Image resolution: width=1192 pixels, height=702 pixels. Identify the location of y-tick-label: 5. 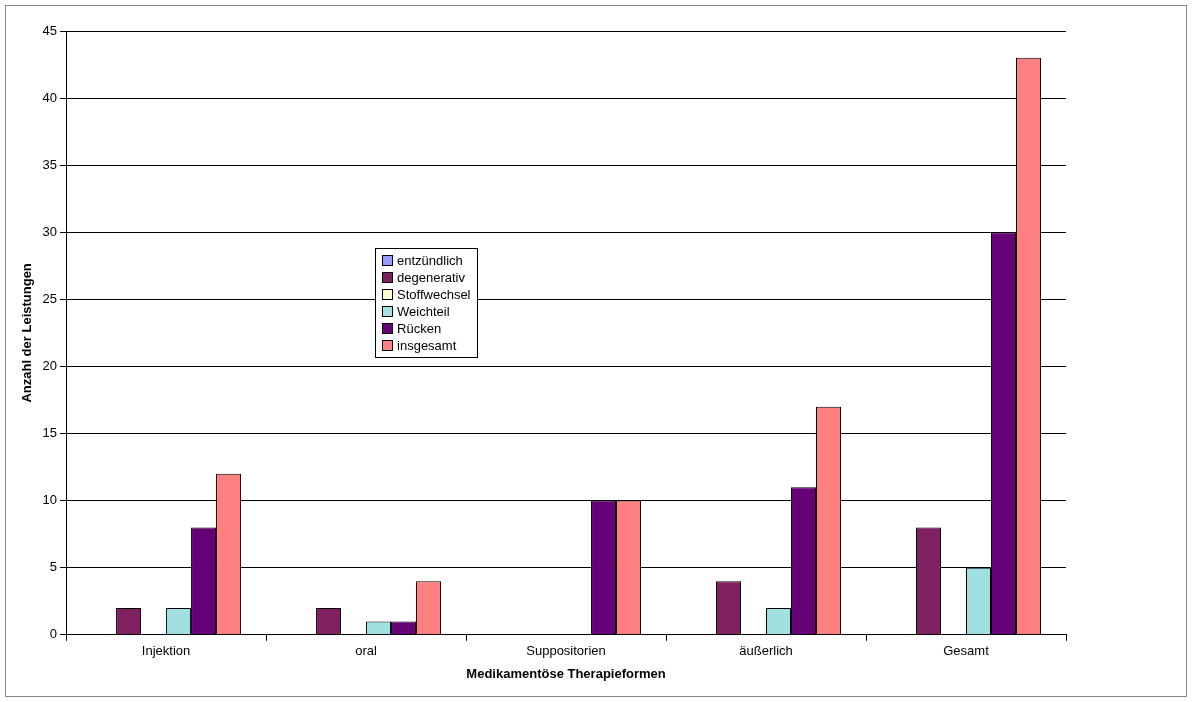
(53, 567).